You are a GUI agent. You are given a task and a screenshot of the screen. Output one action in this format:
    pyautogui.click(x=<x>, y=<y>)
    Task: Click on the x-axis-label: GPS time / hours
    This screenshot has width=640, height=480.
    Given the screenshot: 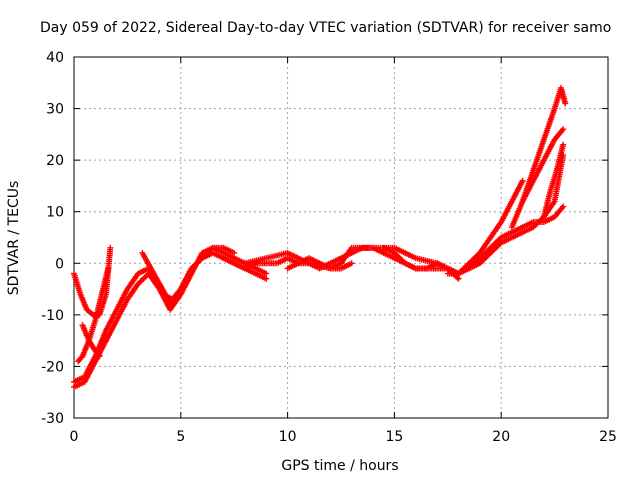 What is the action you would take?
    pyautogui.click(x=339, y=466)
    